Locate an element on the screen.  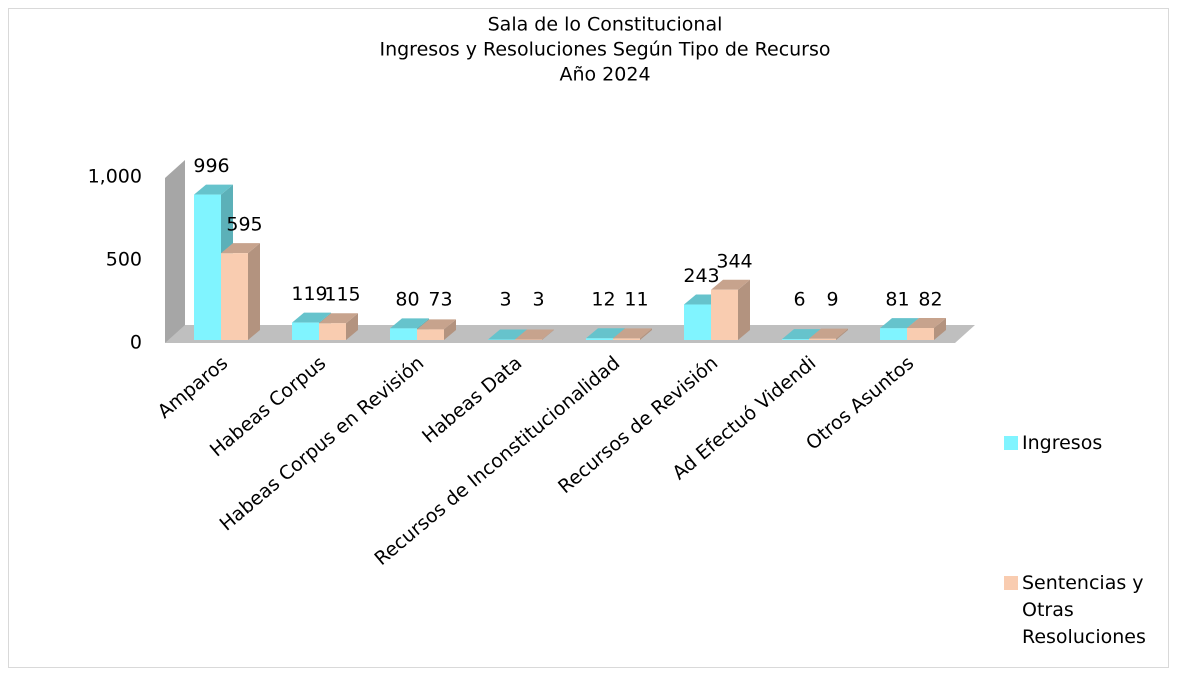
value-label: 115 is located at coordinates (342, 295).